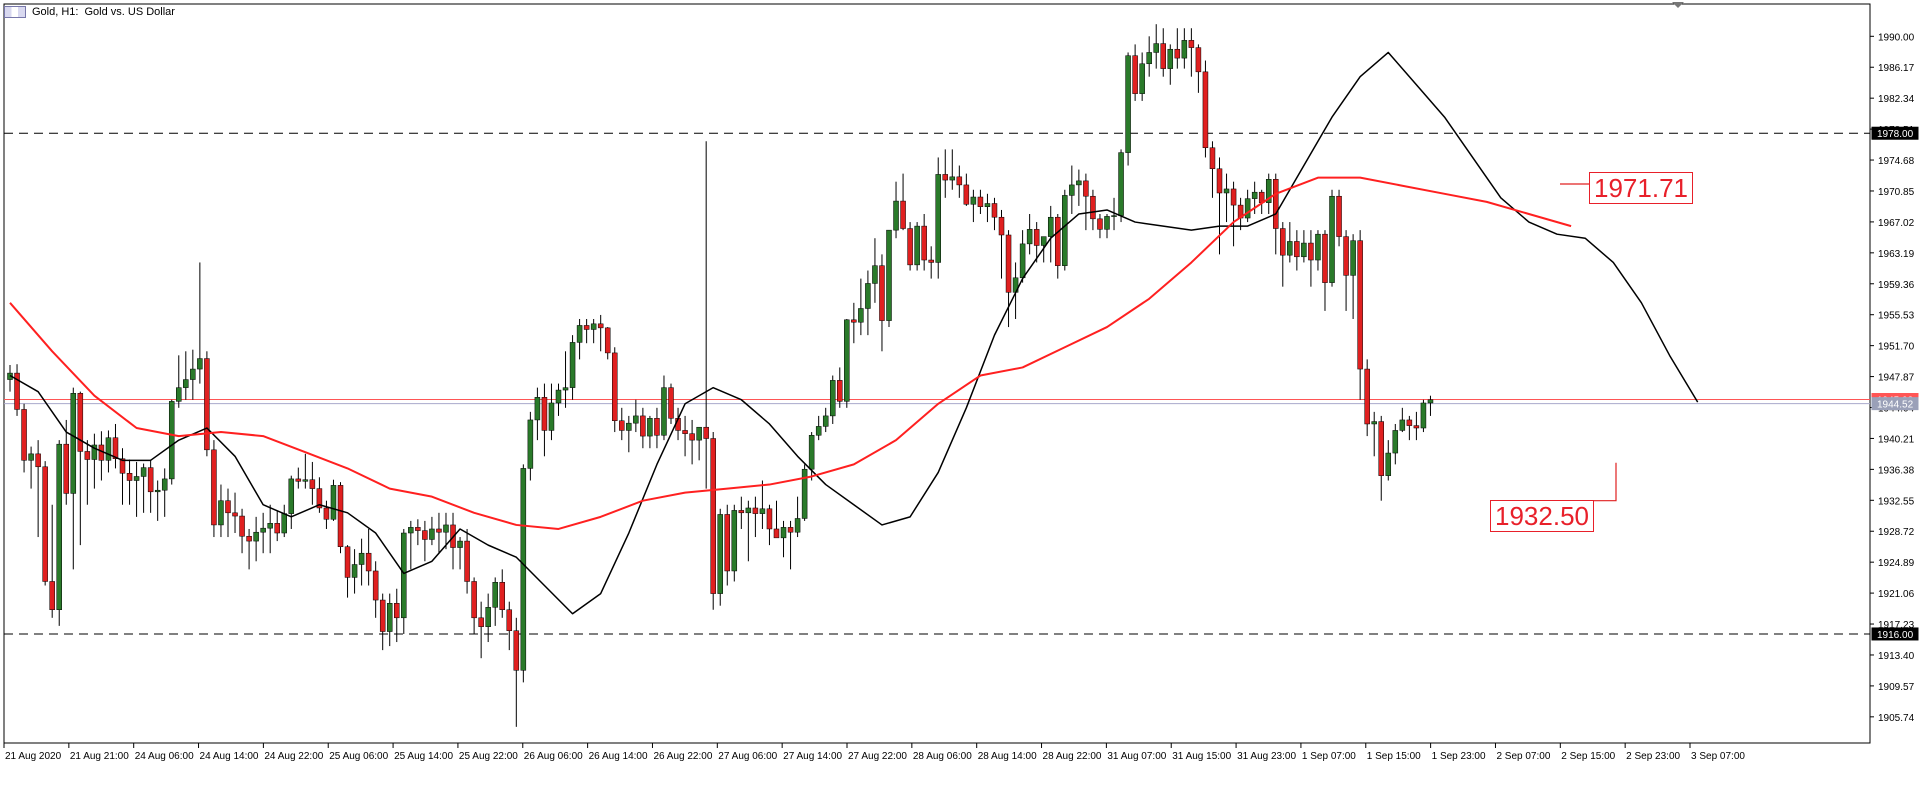 The image size is (1920, 794). What do you see at coordinates (877, 756) in the screenshot?
I see `x-tick-label: 27 Aug 22:00` at bounding box center [877, 756].